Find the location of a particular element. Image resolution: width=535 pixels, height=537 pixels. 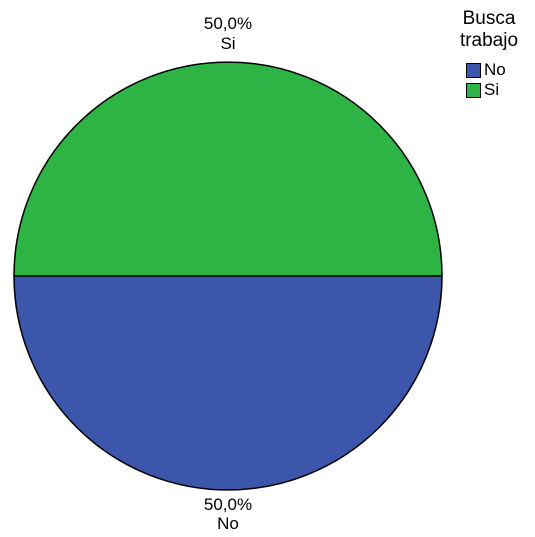

legend-items: No Si is located at coordinates (499, 80).